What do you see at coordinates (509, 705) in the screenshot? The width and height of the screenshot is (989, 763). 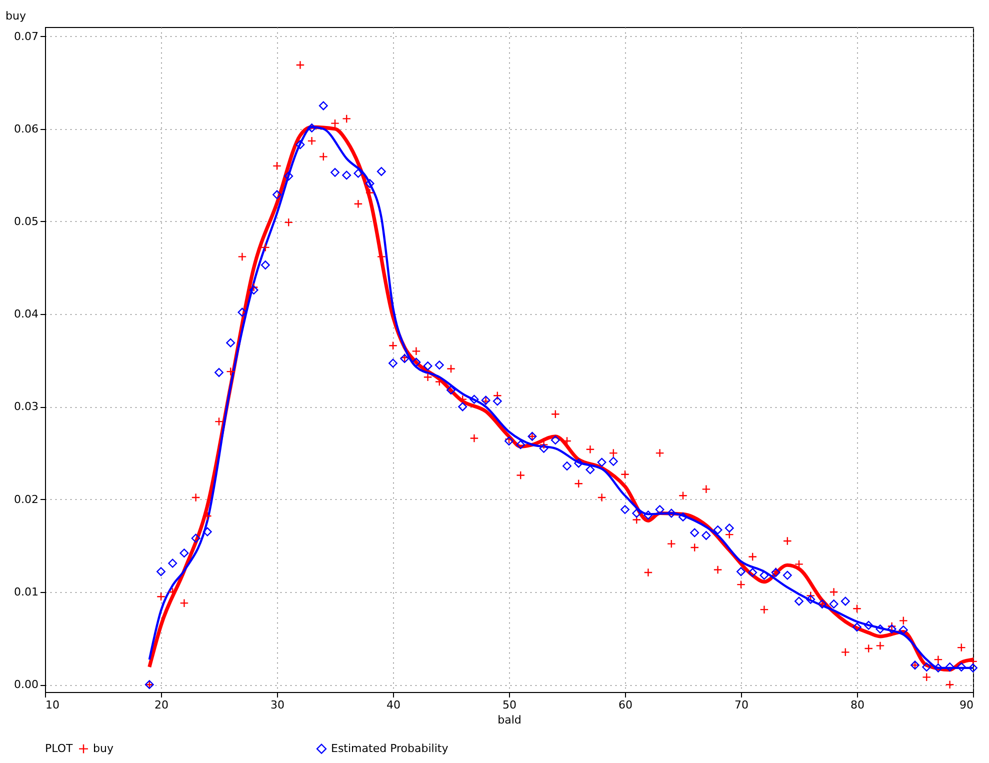 I see `x-tick-label: 50` at bounding box center [509, 705].